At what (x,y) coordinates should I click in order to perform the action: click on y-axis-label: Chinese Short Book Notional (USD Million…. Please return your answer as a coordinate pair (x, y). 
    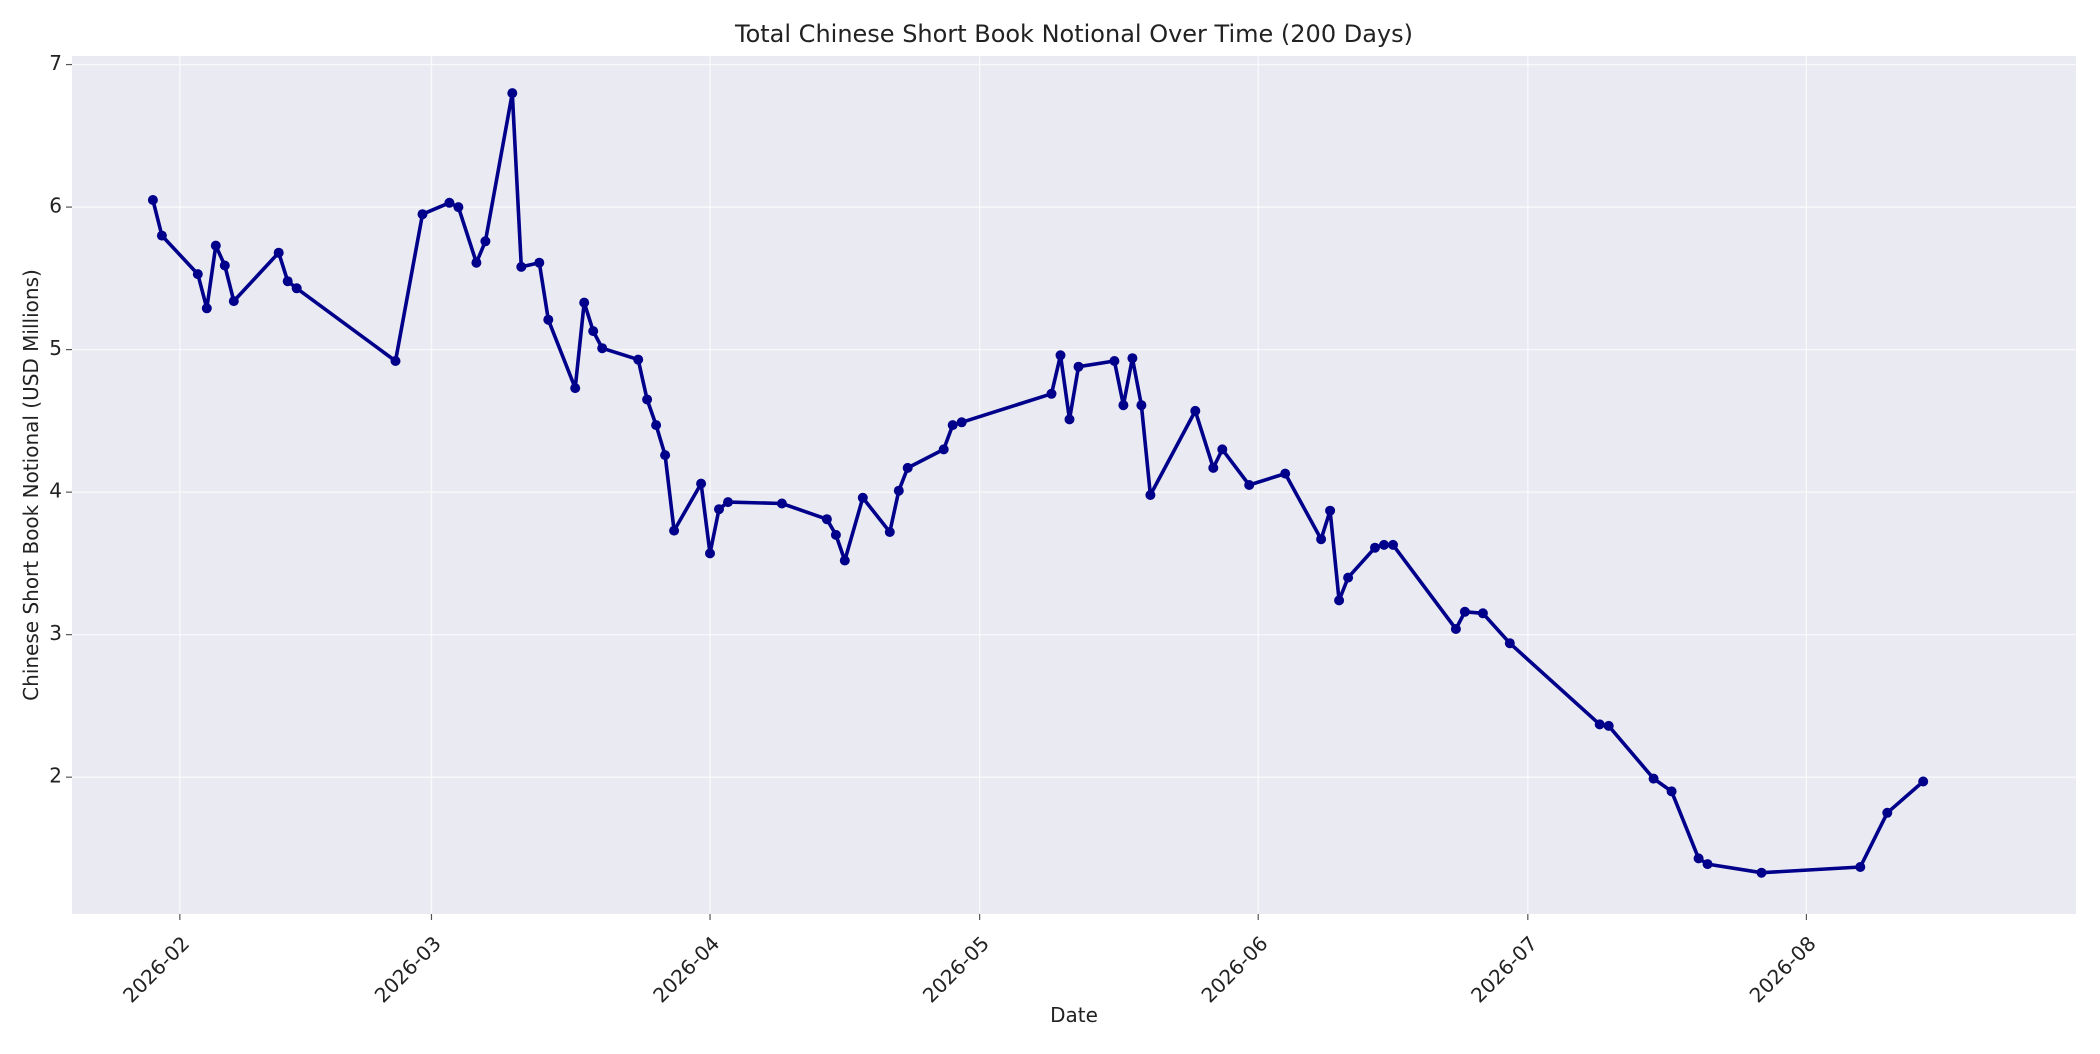
    Looking at the image, I should click on (31, 485).